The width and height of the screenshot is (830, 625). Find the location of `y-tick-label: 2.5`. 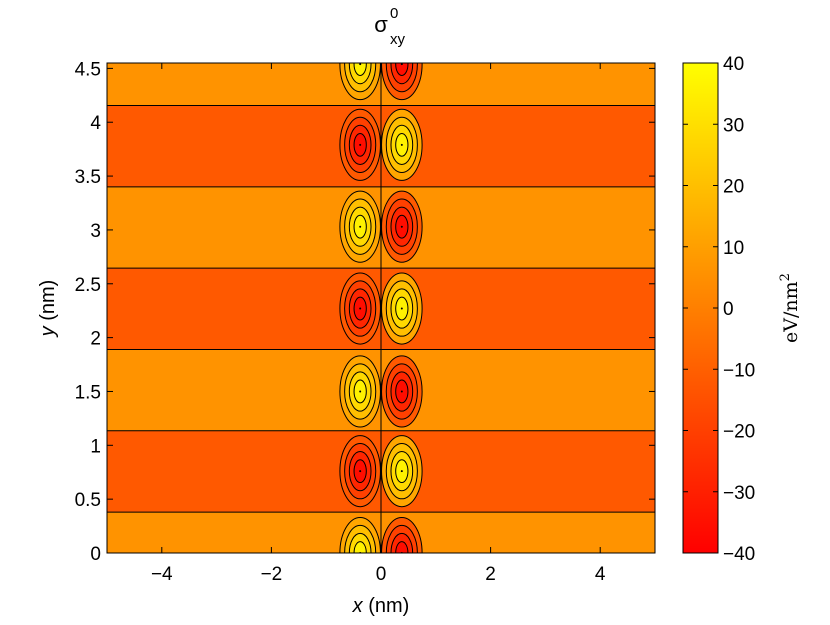

y-tick-label: 2.5 is located at coordinates (88, 285).